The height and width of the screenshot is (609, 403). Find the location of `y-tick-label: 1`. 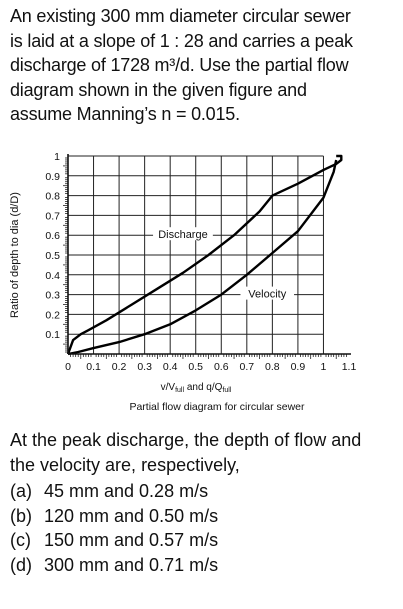

y-tick-label: 1 is located at coordinates (57, 157).